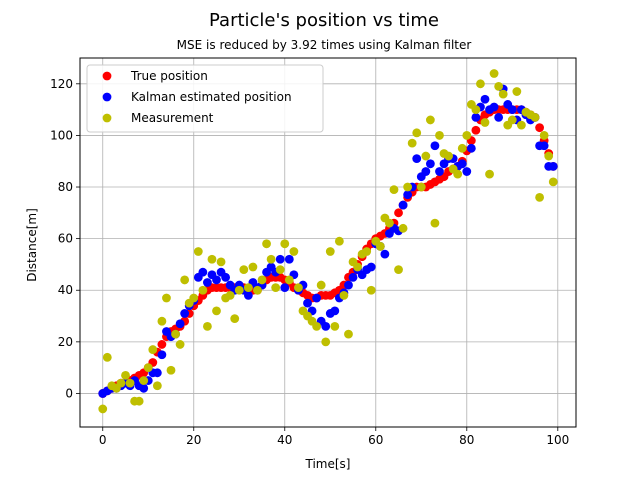 Image resolution: width=640 pixels, height=480 pixels. Describe the element at coordinates (65, 290) in the screenshot. I see `y-tick-label: 40` at that location.